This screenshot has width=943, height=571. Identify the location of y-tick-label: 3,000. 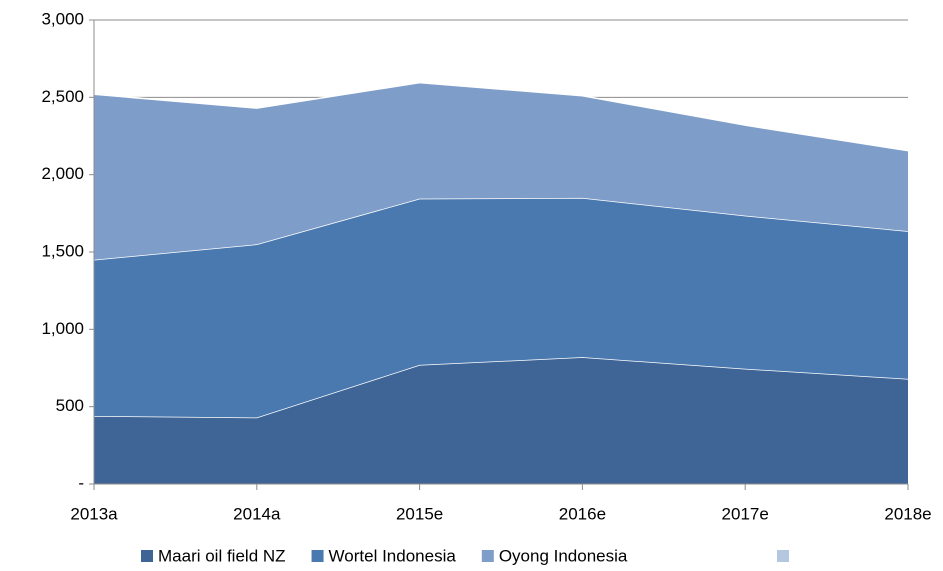
(62, 18).